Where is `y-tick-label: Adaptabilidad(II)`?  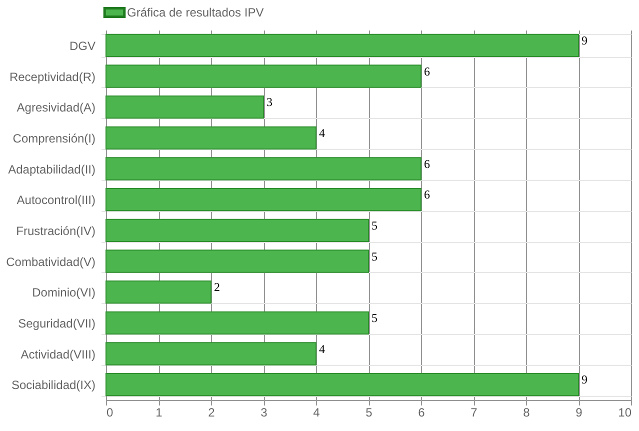
y-tick-label: Adaptabilidad(II) is located at coordinates (52, 169).